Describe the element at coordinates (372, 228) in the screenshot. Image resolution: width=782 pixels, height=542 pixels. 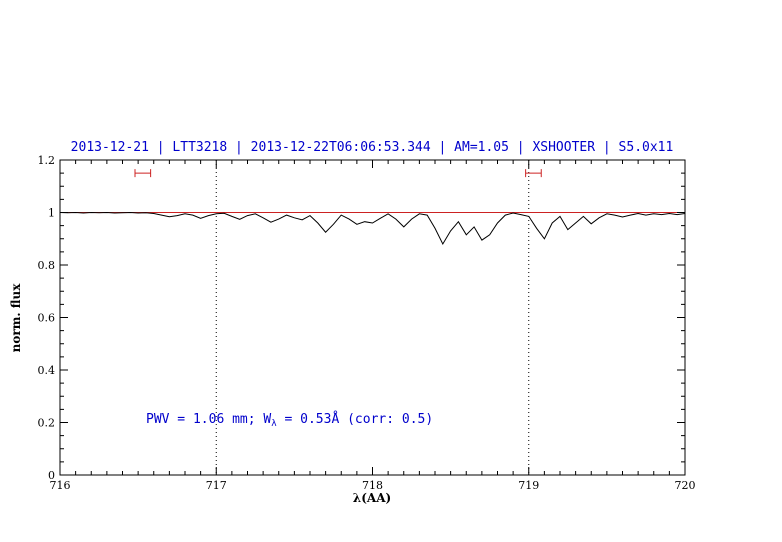
I see `spectrum-line` at that location.